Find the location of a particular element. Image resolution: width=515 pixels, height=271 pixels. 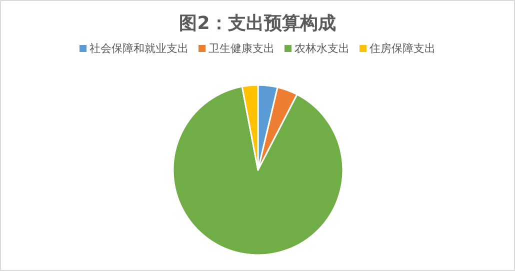

legend-label: 住房保障支出 is located at coordinates (403, 48).